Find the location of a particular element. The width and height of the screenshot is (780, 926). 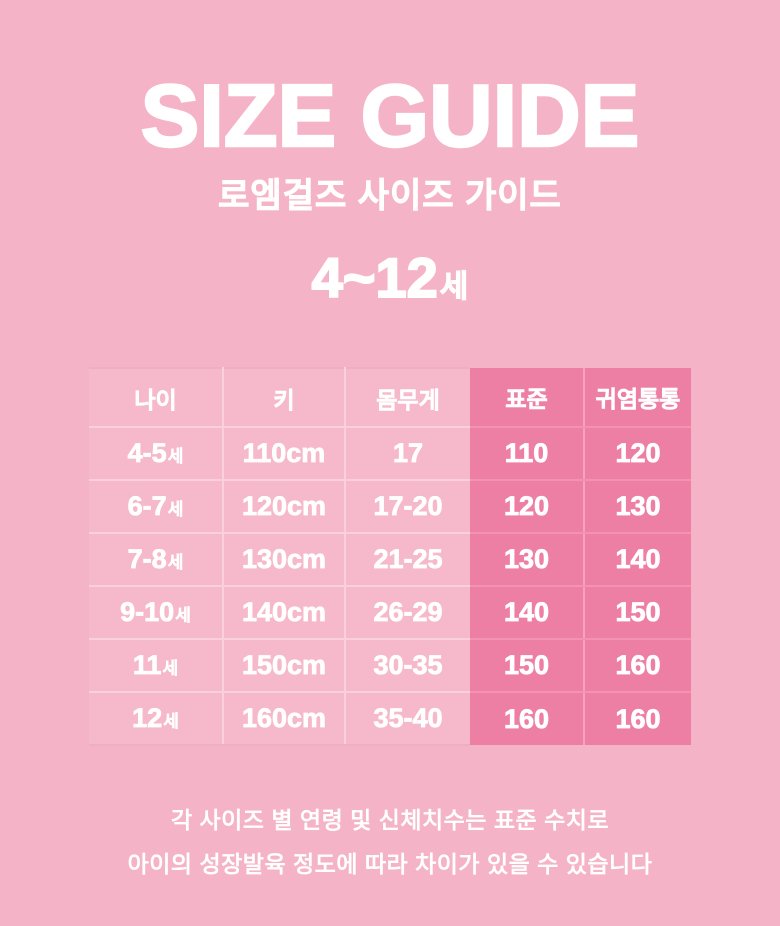

cell-weight: 26-29 is located at coordinates (407, 613).